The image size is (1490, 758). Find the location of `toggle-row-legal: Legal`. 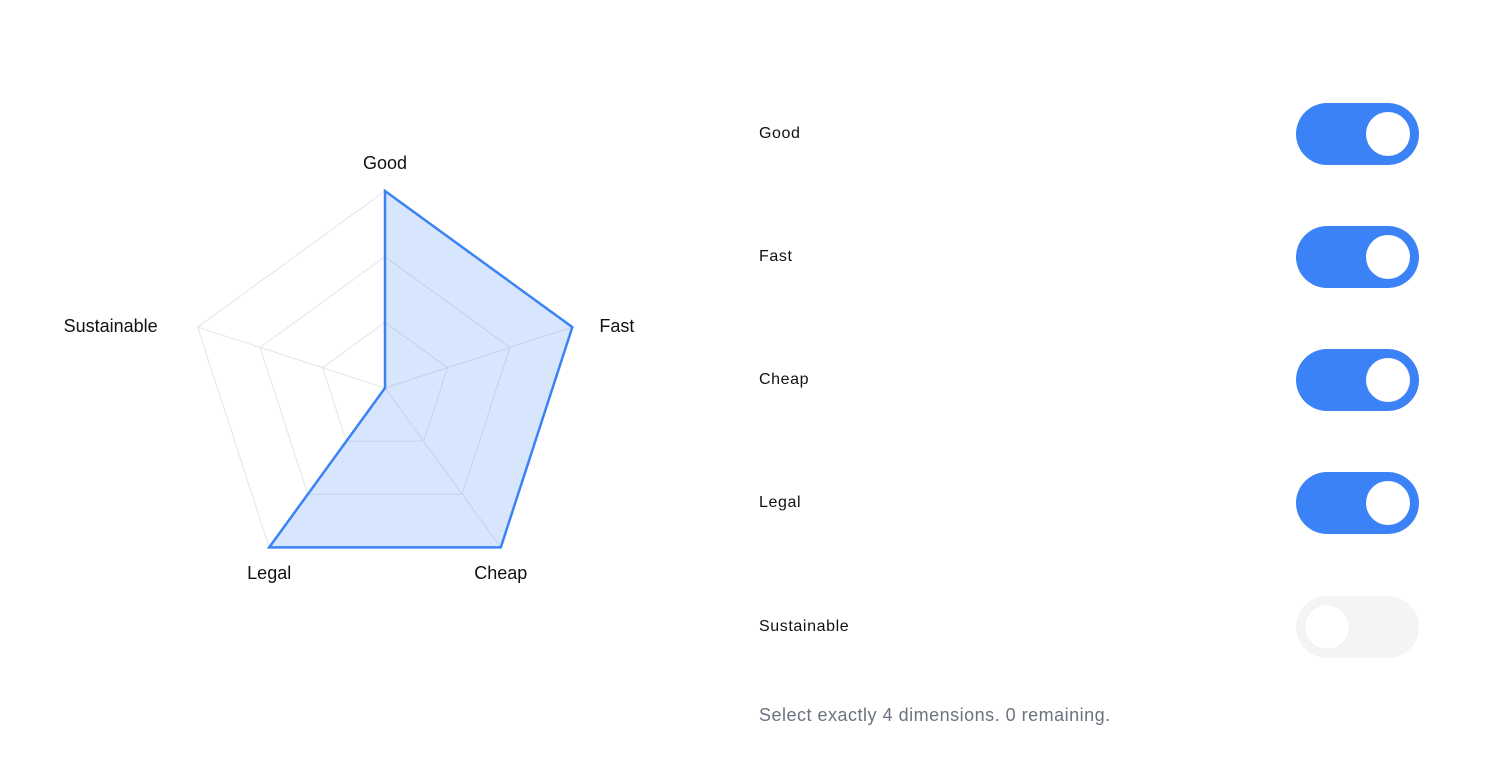

toggle-row-legal: Legal is located at coordinates (1089, 503).